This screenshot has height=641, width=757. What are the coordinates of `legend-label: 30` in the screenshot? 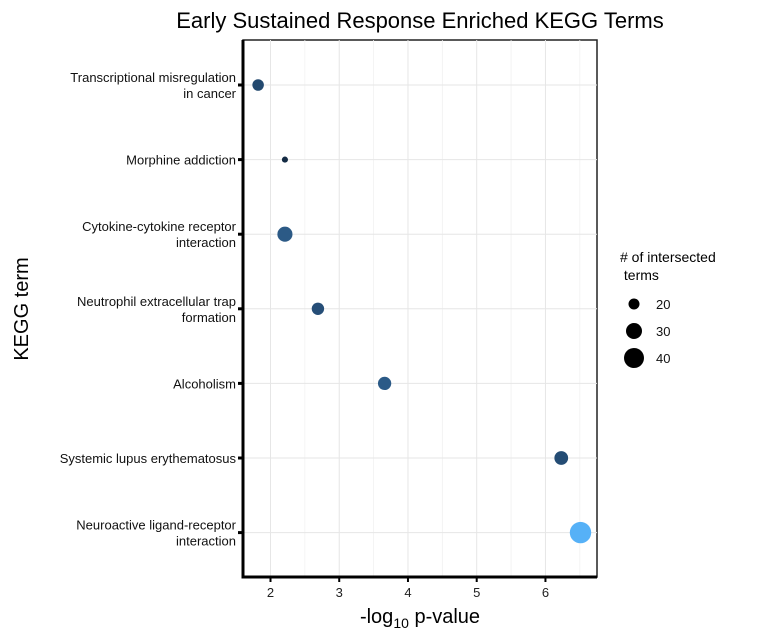 It's located at (663, 331).